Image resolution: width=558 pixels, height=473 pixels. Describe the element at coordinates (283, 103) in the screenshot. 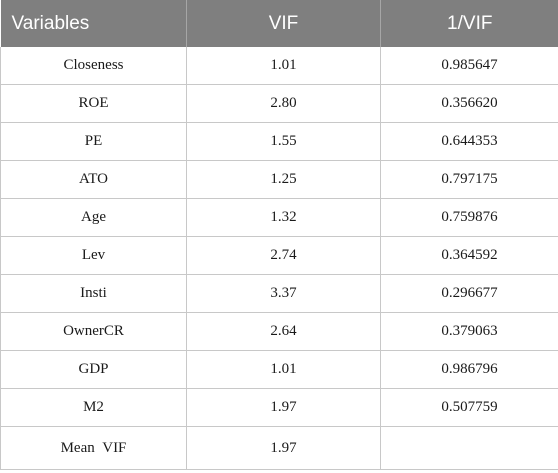

I see `cell-vif: 2.80` at that location.